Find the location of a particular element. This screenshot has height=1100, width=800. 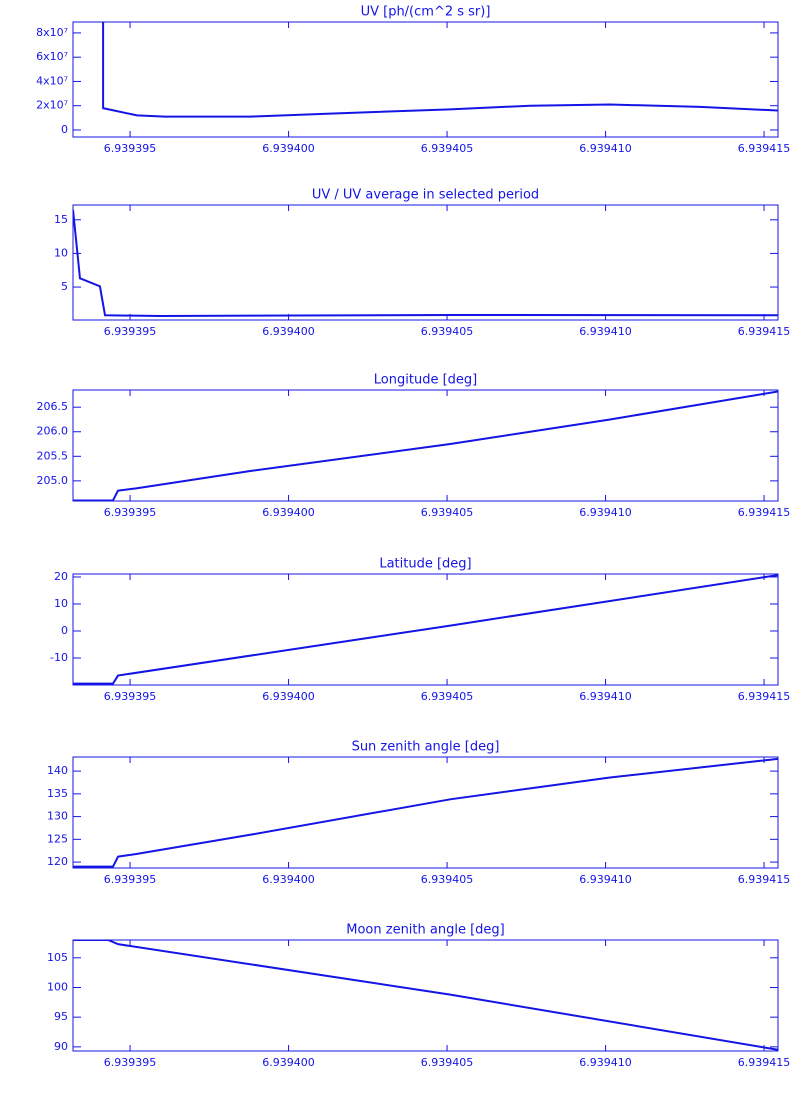

y-tick-label: 90 is located at coordinates (61, 1046).